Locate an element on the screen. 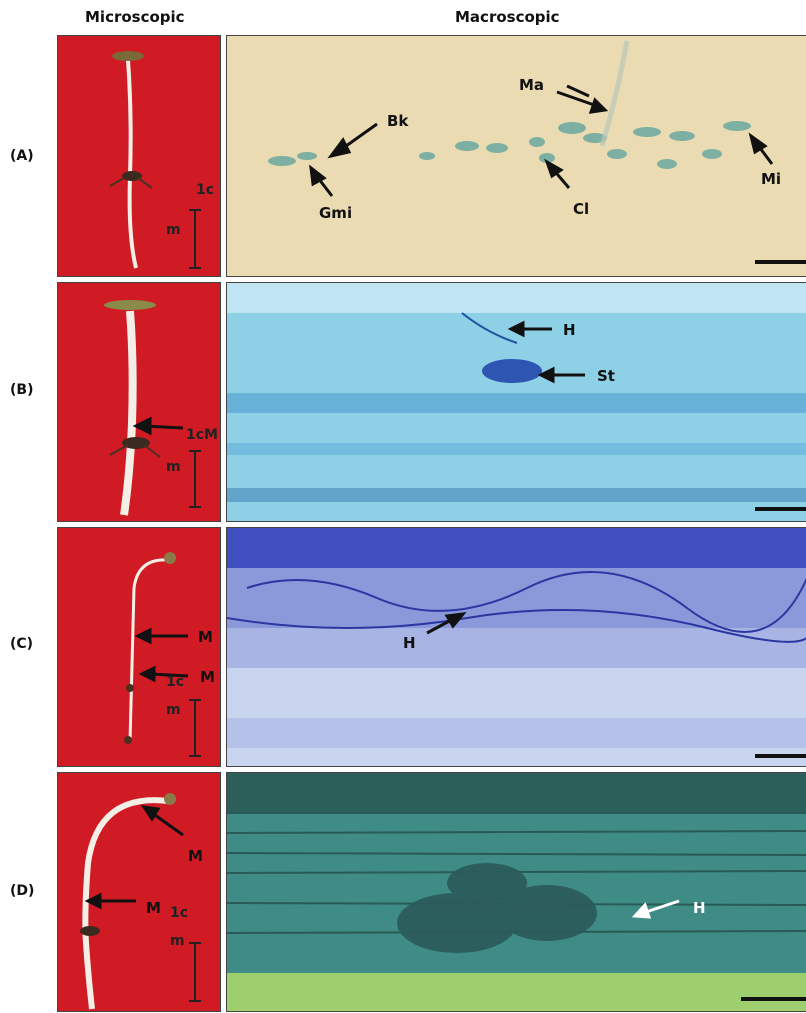  annotation-h-d: H is located at coordinates (699, 908).